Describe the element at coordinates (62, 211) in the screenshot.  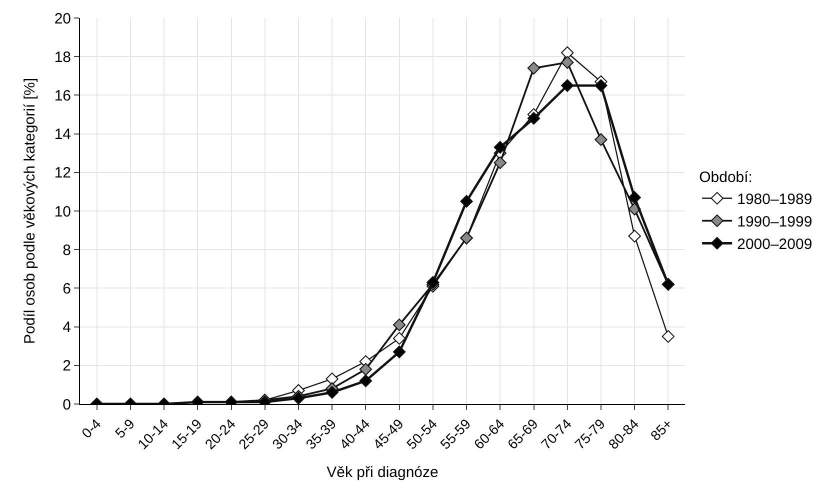
I see `y-tick-label: 10` at that location.